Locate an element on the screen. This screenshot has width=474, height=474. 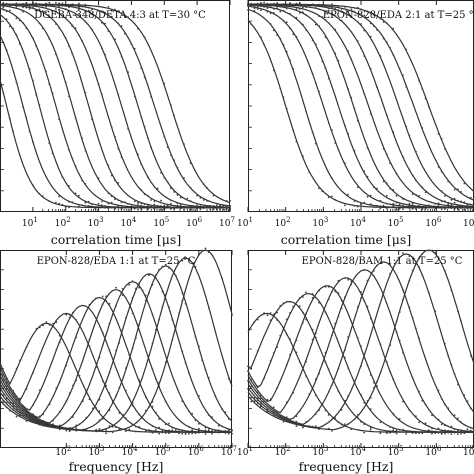
panel-d-xlabel: frequency [Hz] is located at coordinates (346, 466).